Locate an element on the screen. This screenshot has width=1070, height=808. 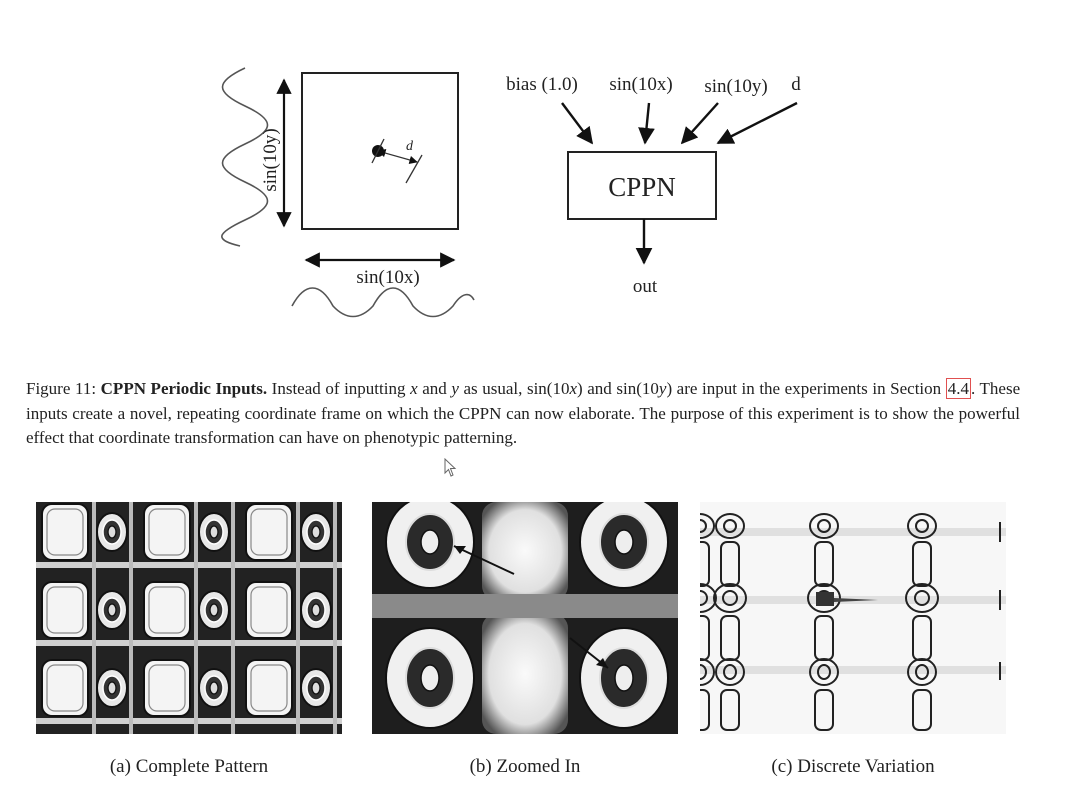
input-arrow-d is located at coordinates (757, 123).